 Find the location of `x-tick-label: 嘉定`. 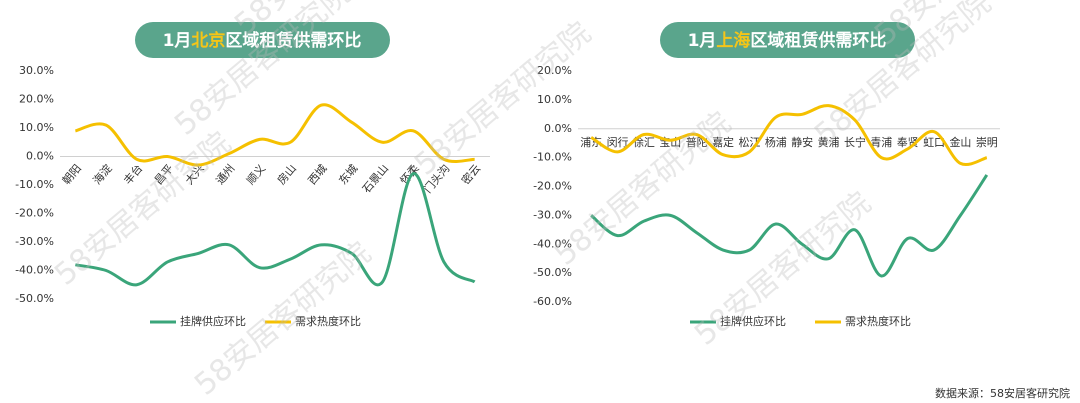

x-tick-label: 嘉定 is located at coordinates (723, 142).